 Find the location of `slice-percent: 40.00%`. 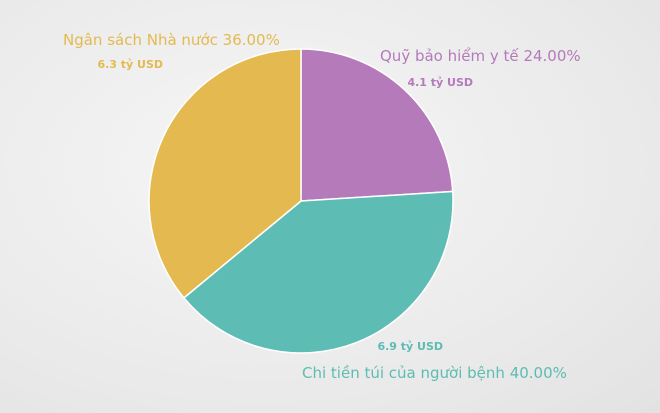

slice-percent: 40.00% is located at coordinates (538, 373).